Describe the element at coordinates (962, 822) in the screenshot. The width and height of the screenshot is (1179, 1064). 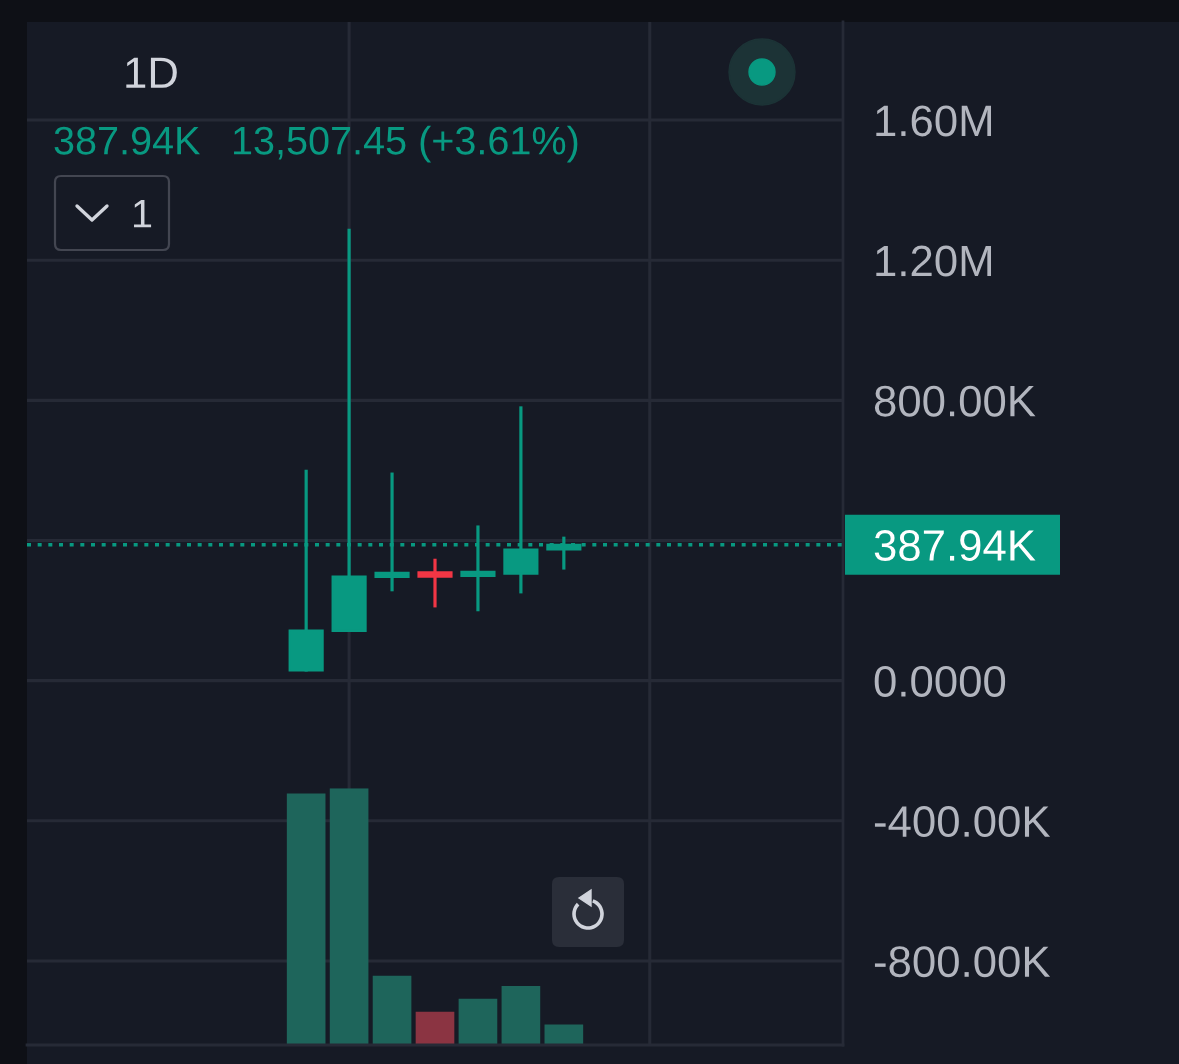
I see `y-tick-label: -400.00K` at that location.